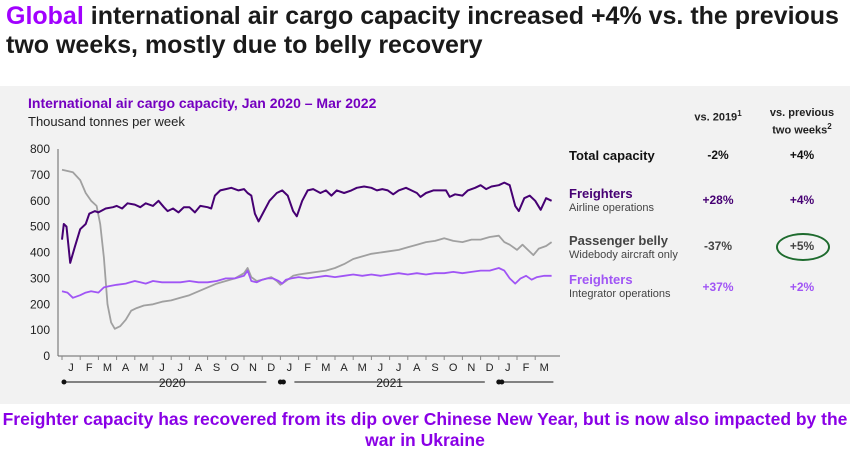 The image size is (850, 454). Describe the element at coordinates (106, 121) in the screenshot. I see `chart-ylabel: Thousand tonnes per week` at that location.